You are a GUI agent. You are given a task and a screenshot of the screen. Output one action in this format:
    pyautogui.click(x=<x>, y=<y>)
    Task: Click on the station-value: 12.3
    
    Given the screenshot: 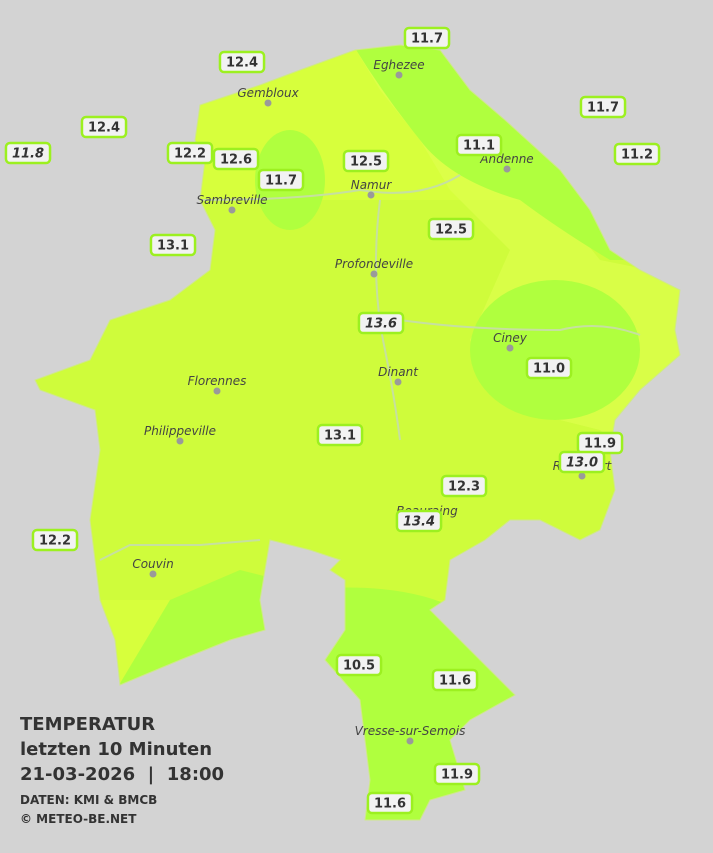 What is the action you would take?
    pyautogui.click(x=464, y=487)
    